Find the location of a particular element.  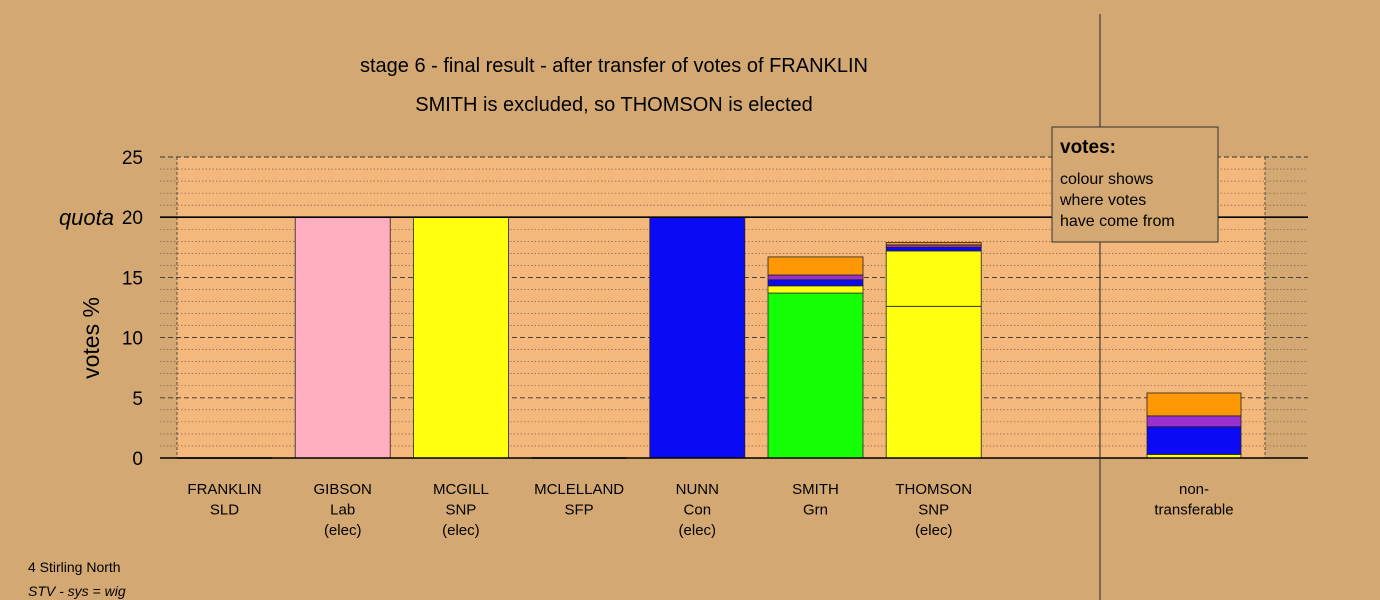

constituency-label: 4 Stirling North is located at coordinates (74, 567).